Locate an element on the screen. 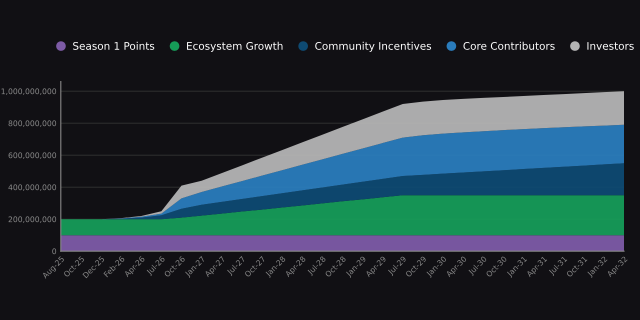  legend-label: Season 1 Points is located at coordinates (113, 46).